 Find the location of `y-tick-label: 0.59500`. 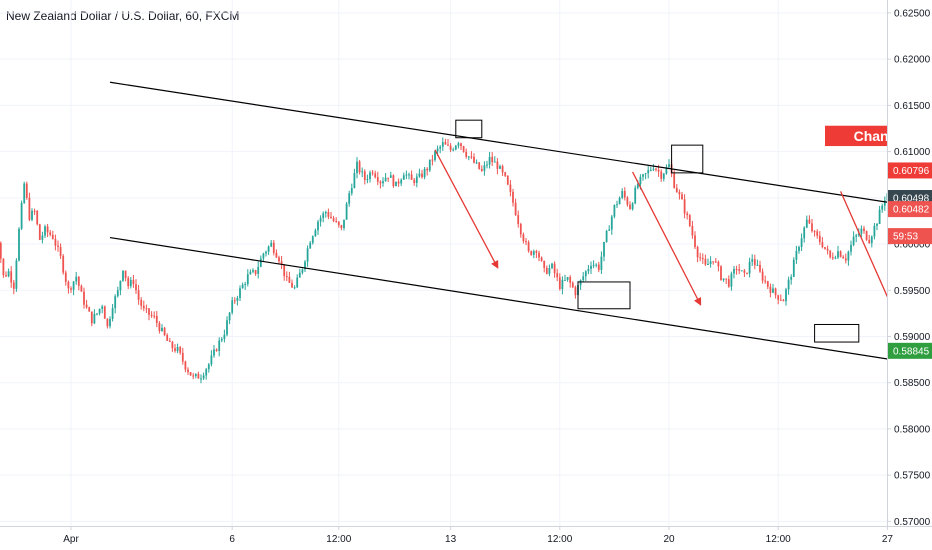

y-tick-label: 0.59500 is located at coordinates (912, 291).